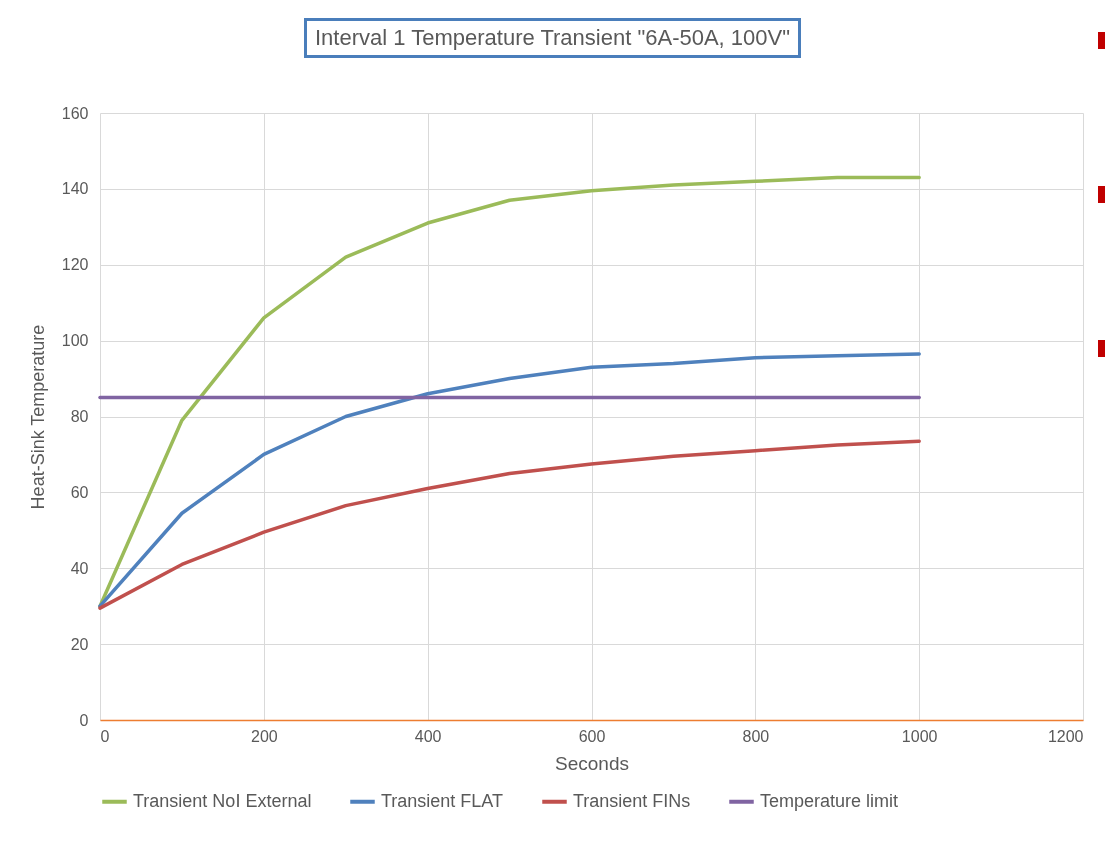 The height and width of the screenshot is (848, 1105). What do you see at coordinates (75, 341) in the screenshot?
I see `y-tick-label: 100` at bounding box center [75, 341].